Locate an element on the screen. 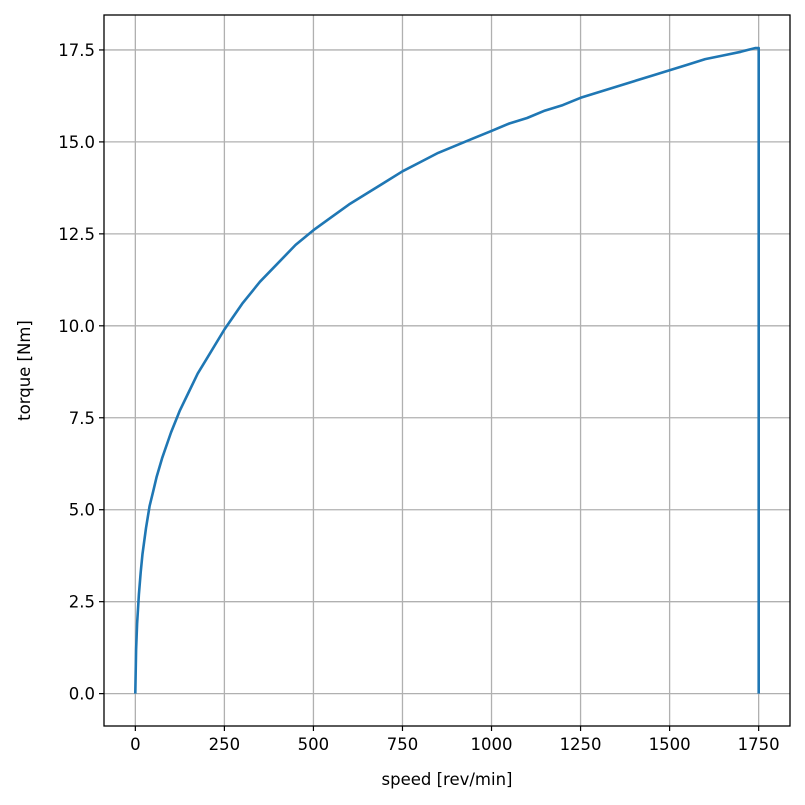 The height and width of the screenshot is (805, 805). y-tick-label: 10.0 is located at coordinates (76, 326).